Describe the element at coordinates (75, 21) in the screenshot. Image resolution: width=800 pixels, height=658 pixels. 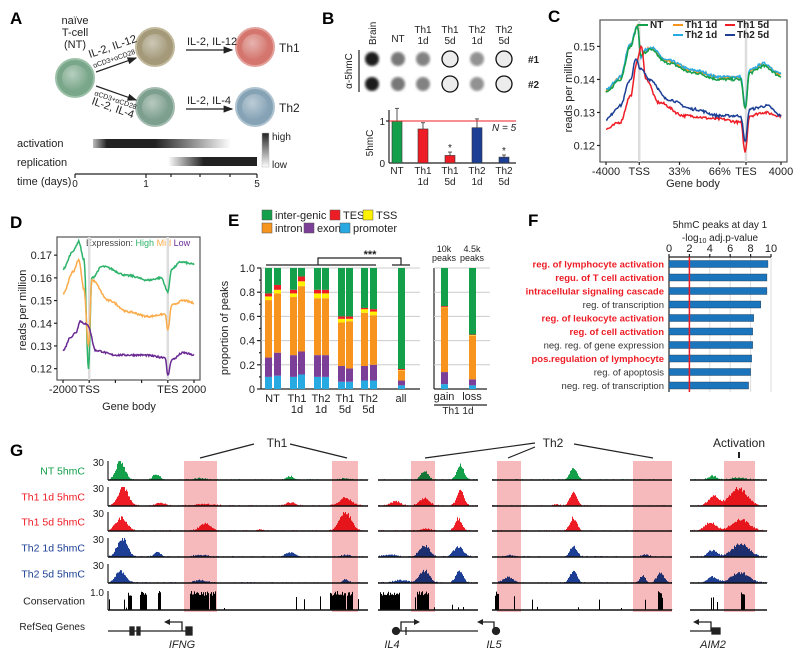
I see `naive-label-line1: naïve` at that location.